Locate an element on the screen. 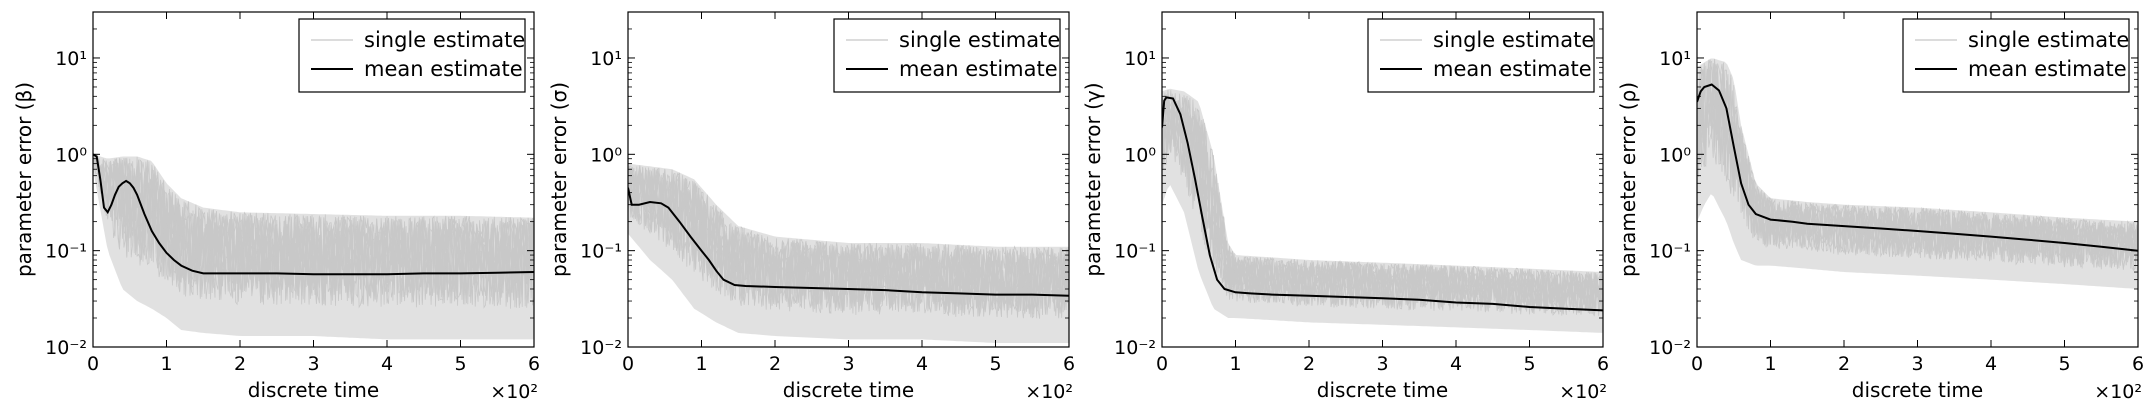 This screenshot has height=413, width=2150. y-axis-label: parameter error (ρ) is located at coordinates (1628, 179).